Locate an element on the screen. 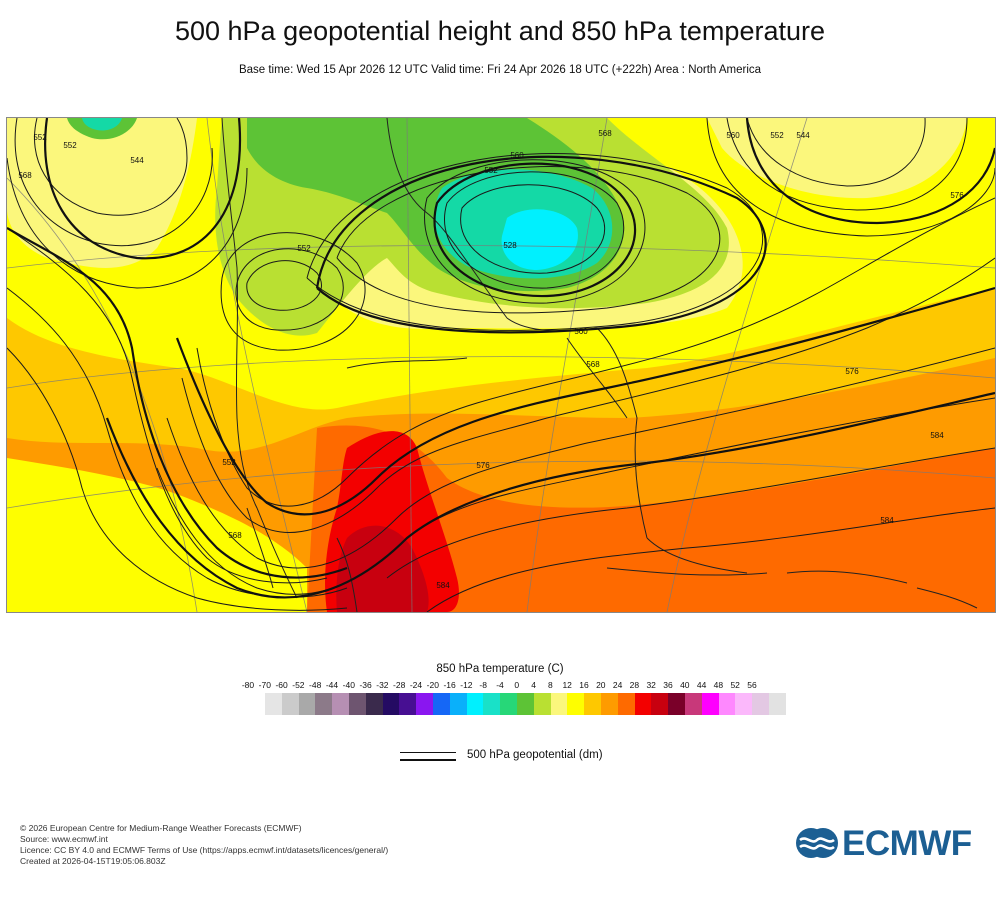  legend-tick: -28 is located at coordinates (399, 685).